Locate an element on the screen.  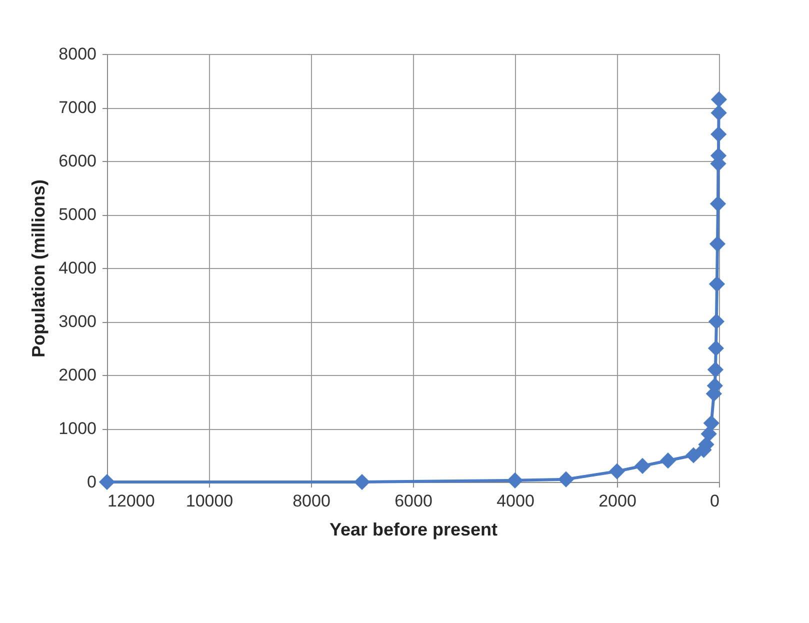
x-tick-label: 2000 is located at coordinates (617, 501).